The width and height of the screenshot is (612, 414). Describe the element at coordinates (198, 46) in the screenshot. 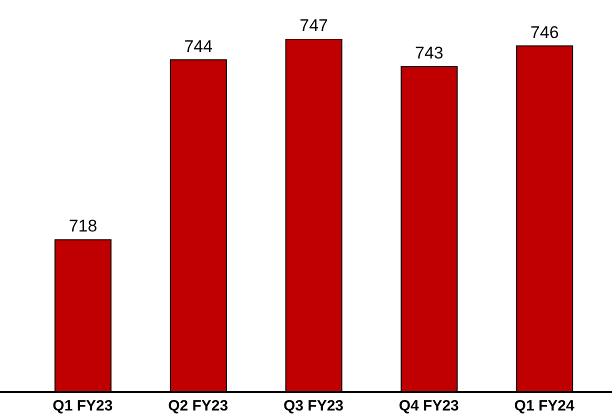

I see `data-label: 744` at that location.